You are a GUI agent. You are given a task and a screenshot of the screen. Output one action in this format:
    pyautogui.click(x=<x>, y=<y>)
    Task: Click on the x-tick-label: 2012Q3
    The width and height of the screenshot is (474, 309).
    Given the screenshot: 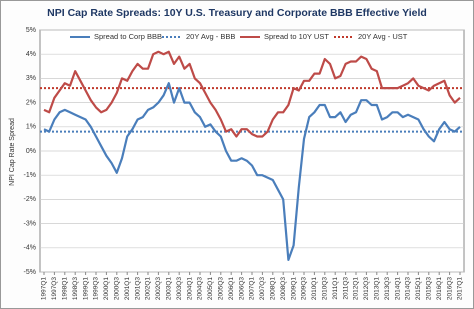 What is the action you would take?
    pyautogui.click(x=366, y=289)
    